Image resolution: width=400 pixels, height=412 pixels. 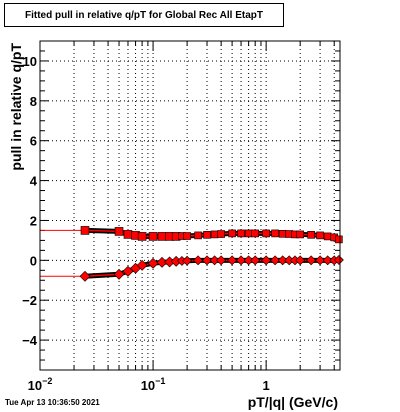 What do you see at coordinates (29, 300) in the screenshot?
I see `y-tick-label: −2` at bounding box center [29, 300].